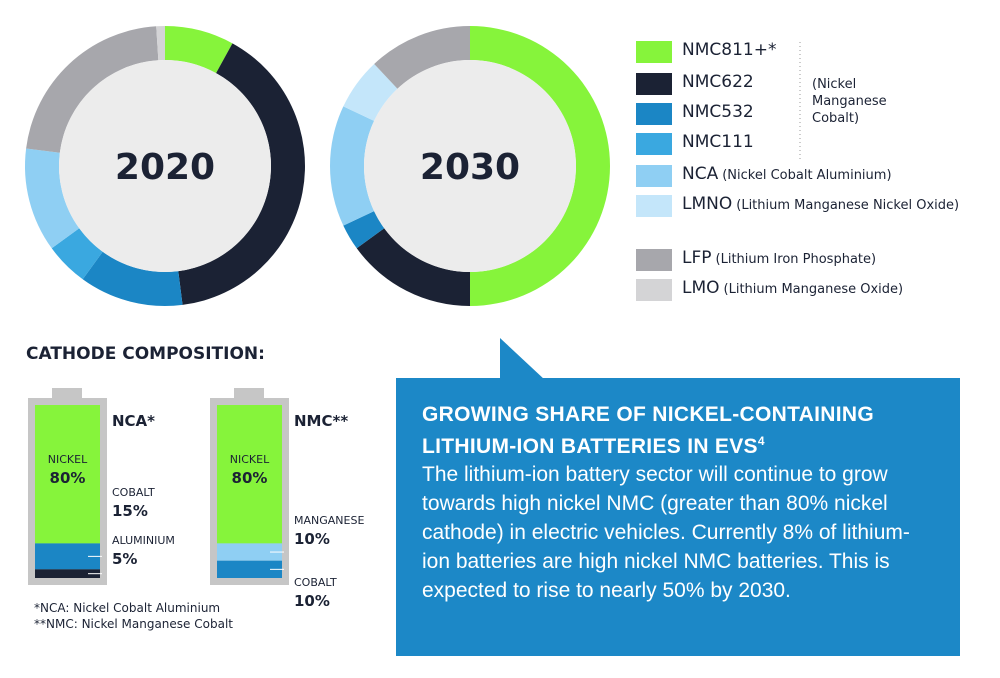 This screenshot has width=1000, height=678. What do you see at coordinates (143, 540) in the screenshot?
I see `component-name: ALUMINIUM` at bounding box center [143, 540].